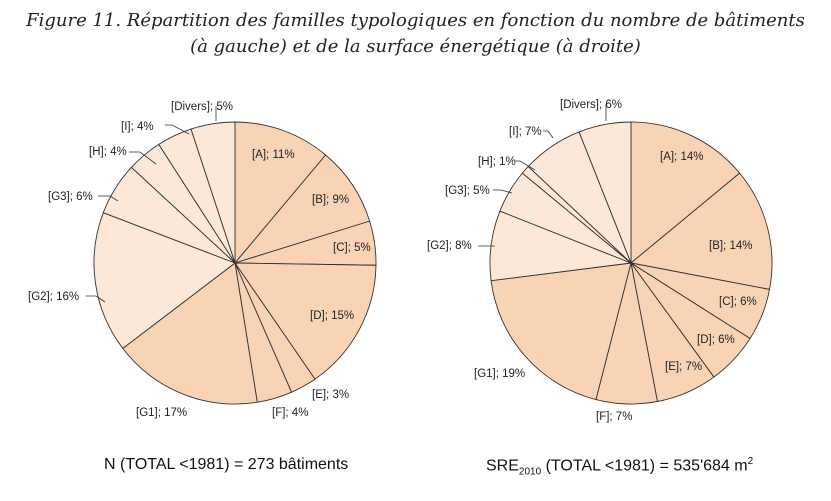 The image size is (831, 501). What do you see at coordinates (525, 132) in the screenshot?
I see `slice-label-i: [I]; 7%` at bounding box center [525, 132].